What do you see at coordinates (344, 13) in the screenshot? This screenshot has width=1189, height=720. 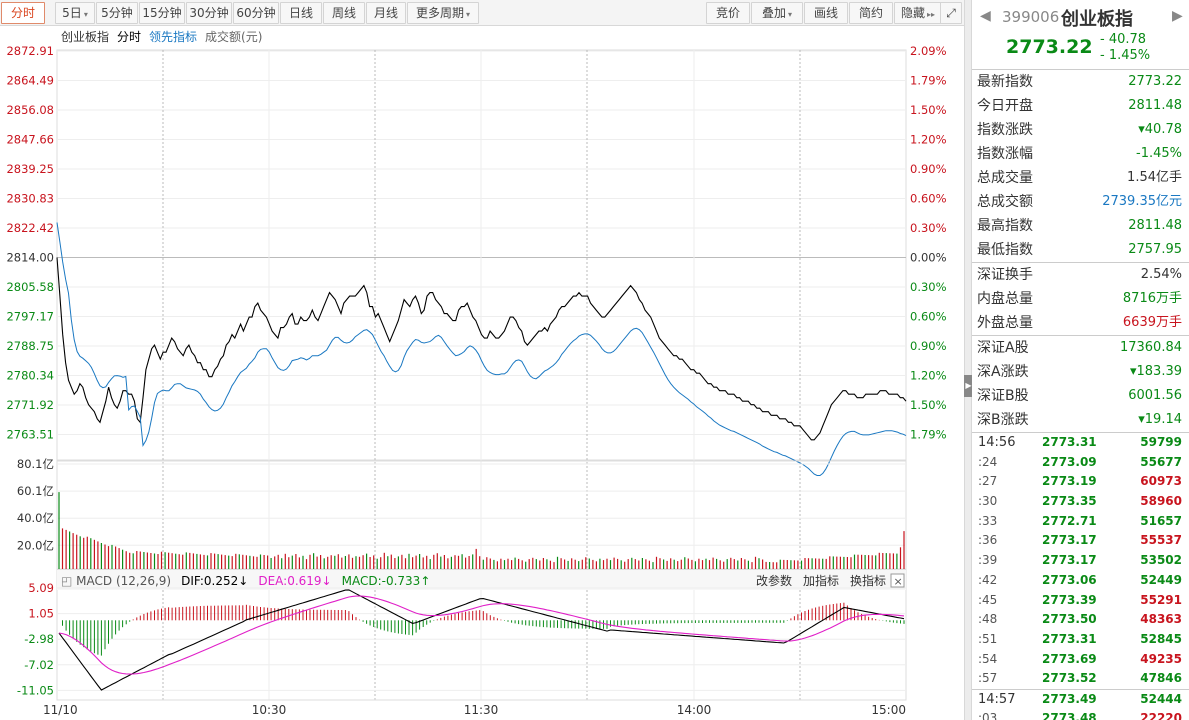 I see `tab-weekly: 周线` at bounding box center [344, 13].